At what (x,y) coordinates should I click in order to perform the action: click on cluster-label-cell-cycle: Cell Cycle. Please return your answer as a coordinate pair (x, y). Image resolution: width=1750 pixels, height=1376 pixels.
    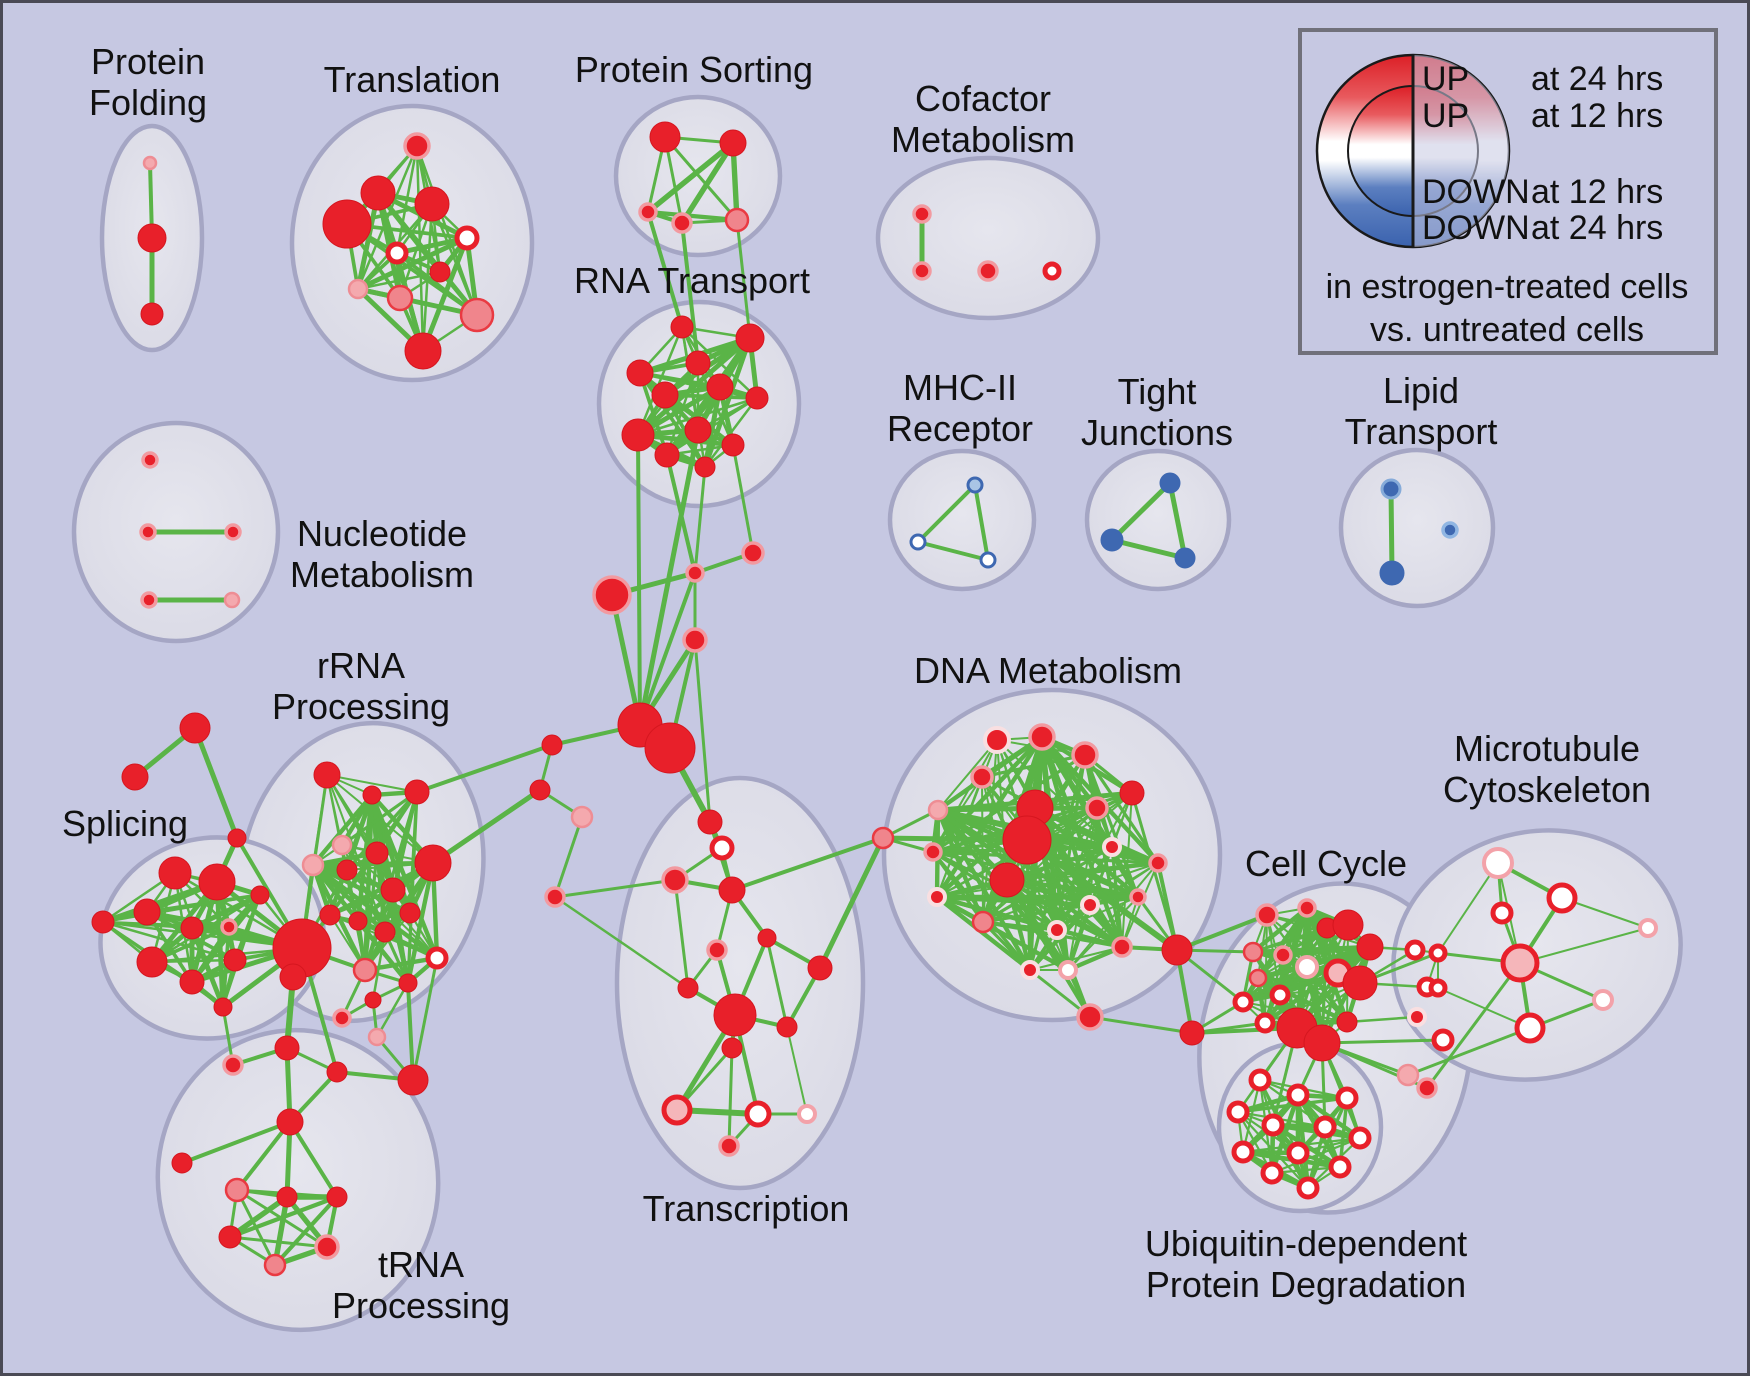
    Looking at the image, I should click on (1326, 863).